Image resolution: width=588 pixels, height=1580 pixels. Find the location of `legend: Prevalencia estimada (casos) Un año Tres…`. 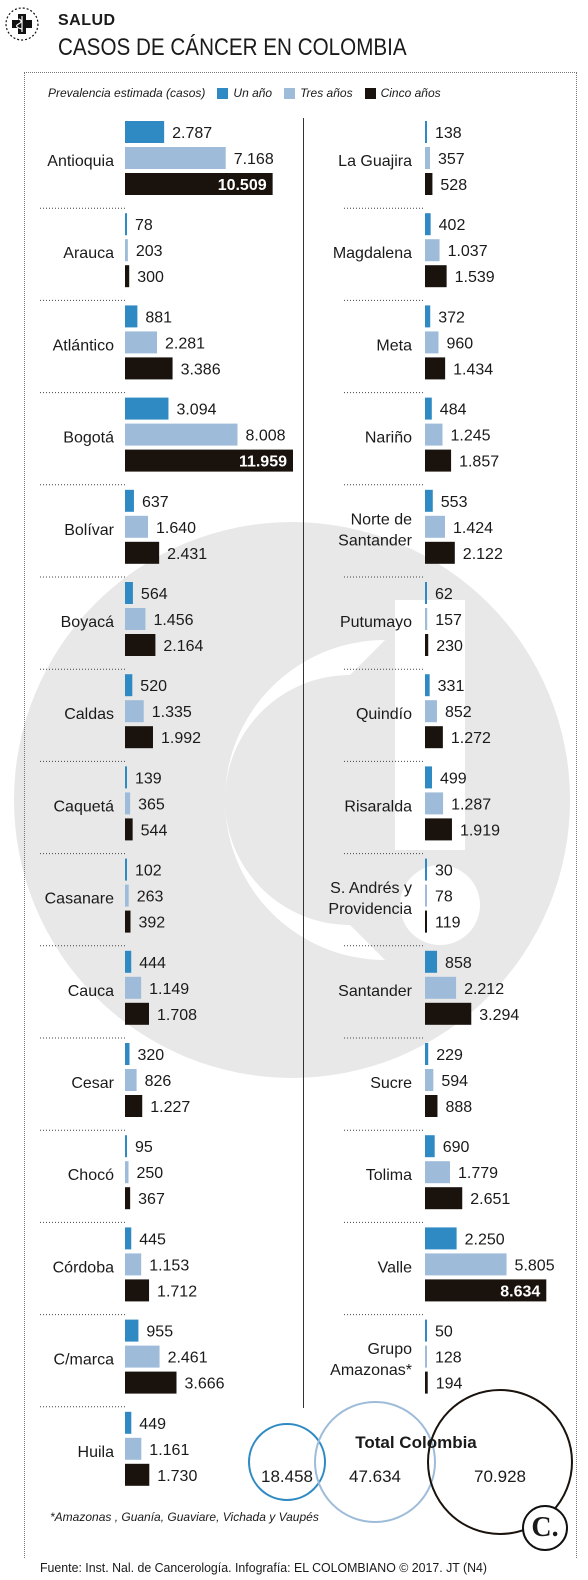

legend: Prevalencia estimada (casos) Un año Tres… is located at coordinates (244, 93).